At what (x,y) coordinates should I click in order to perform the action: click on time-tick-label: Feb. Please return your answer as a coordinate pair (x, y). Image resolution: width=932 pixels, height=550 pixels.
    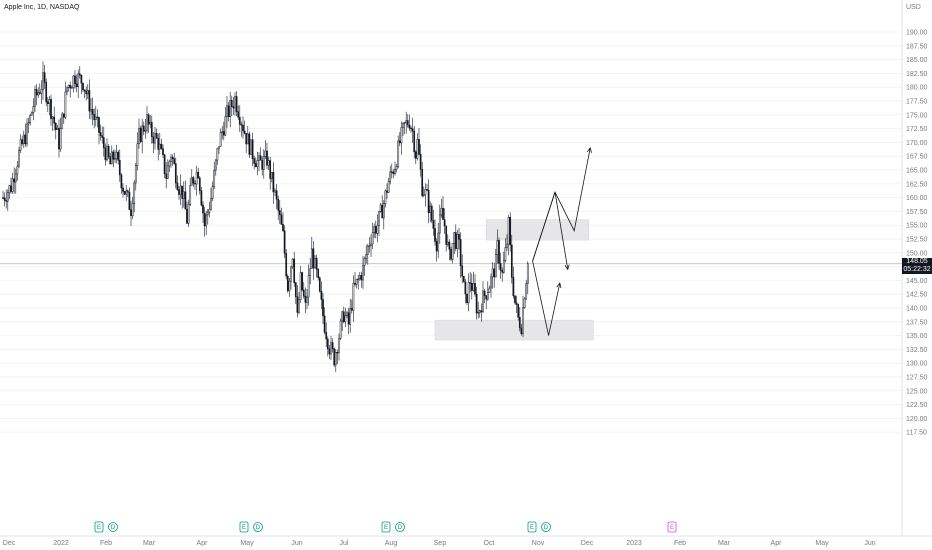
    Looking at the image, I should click on (106, 543).